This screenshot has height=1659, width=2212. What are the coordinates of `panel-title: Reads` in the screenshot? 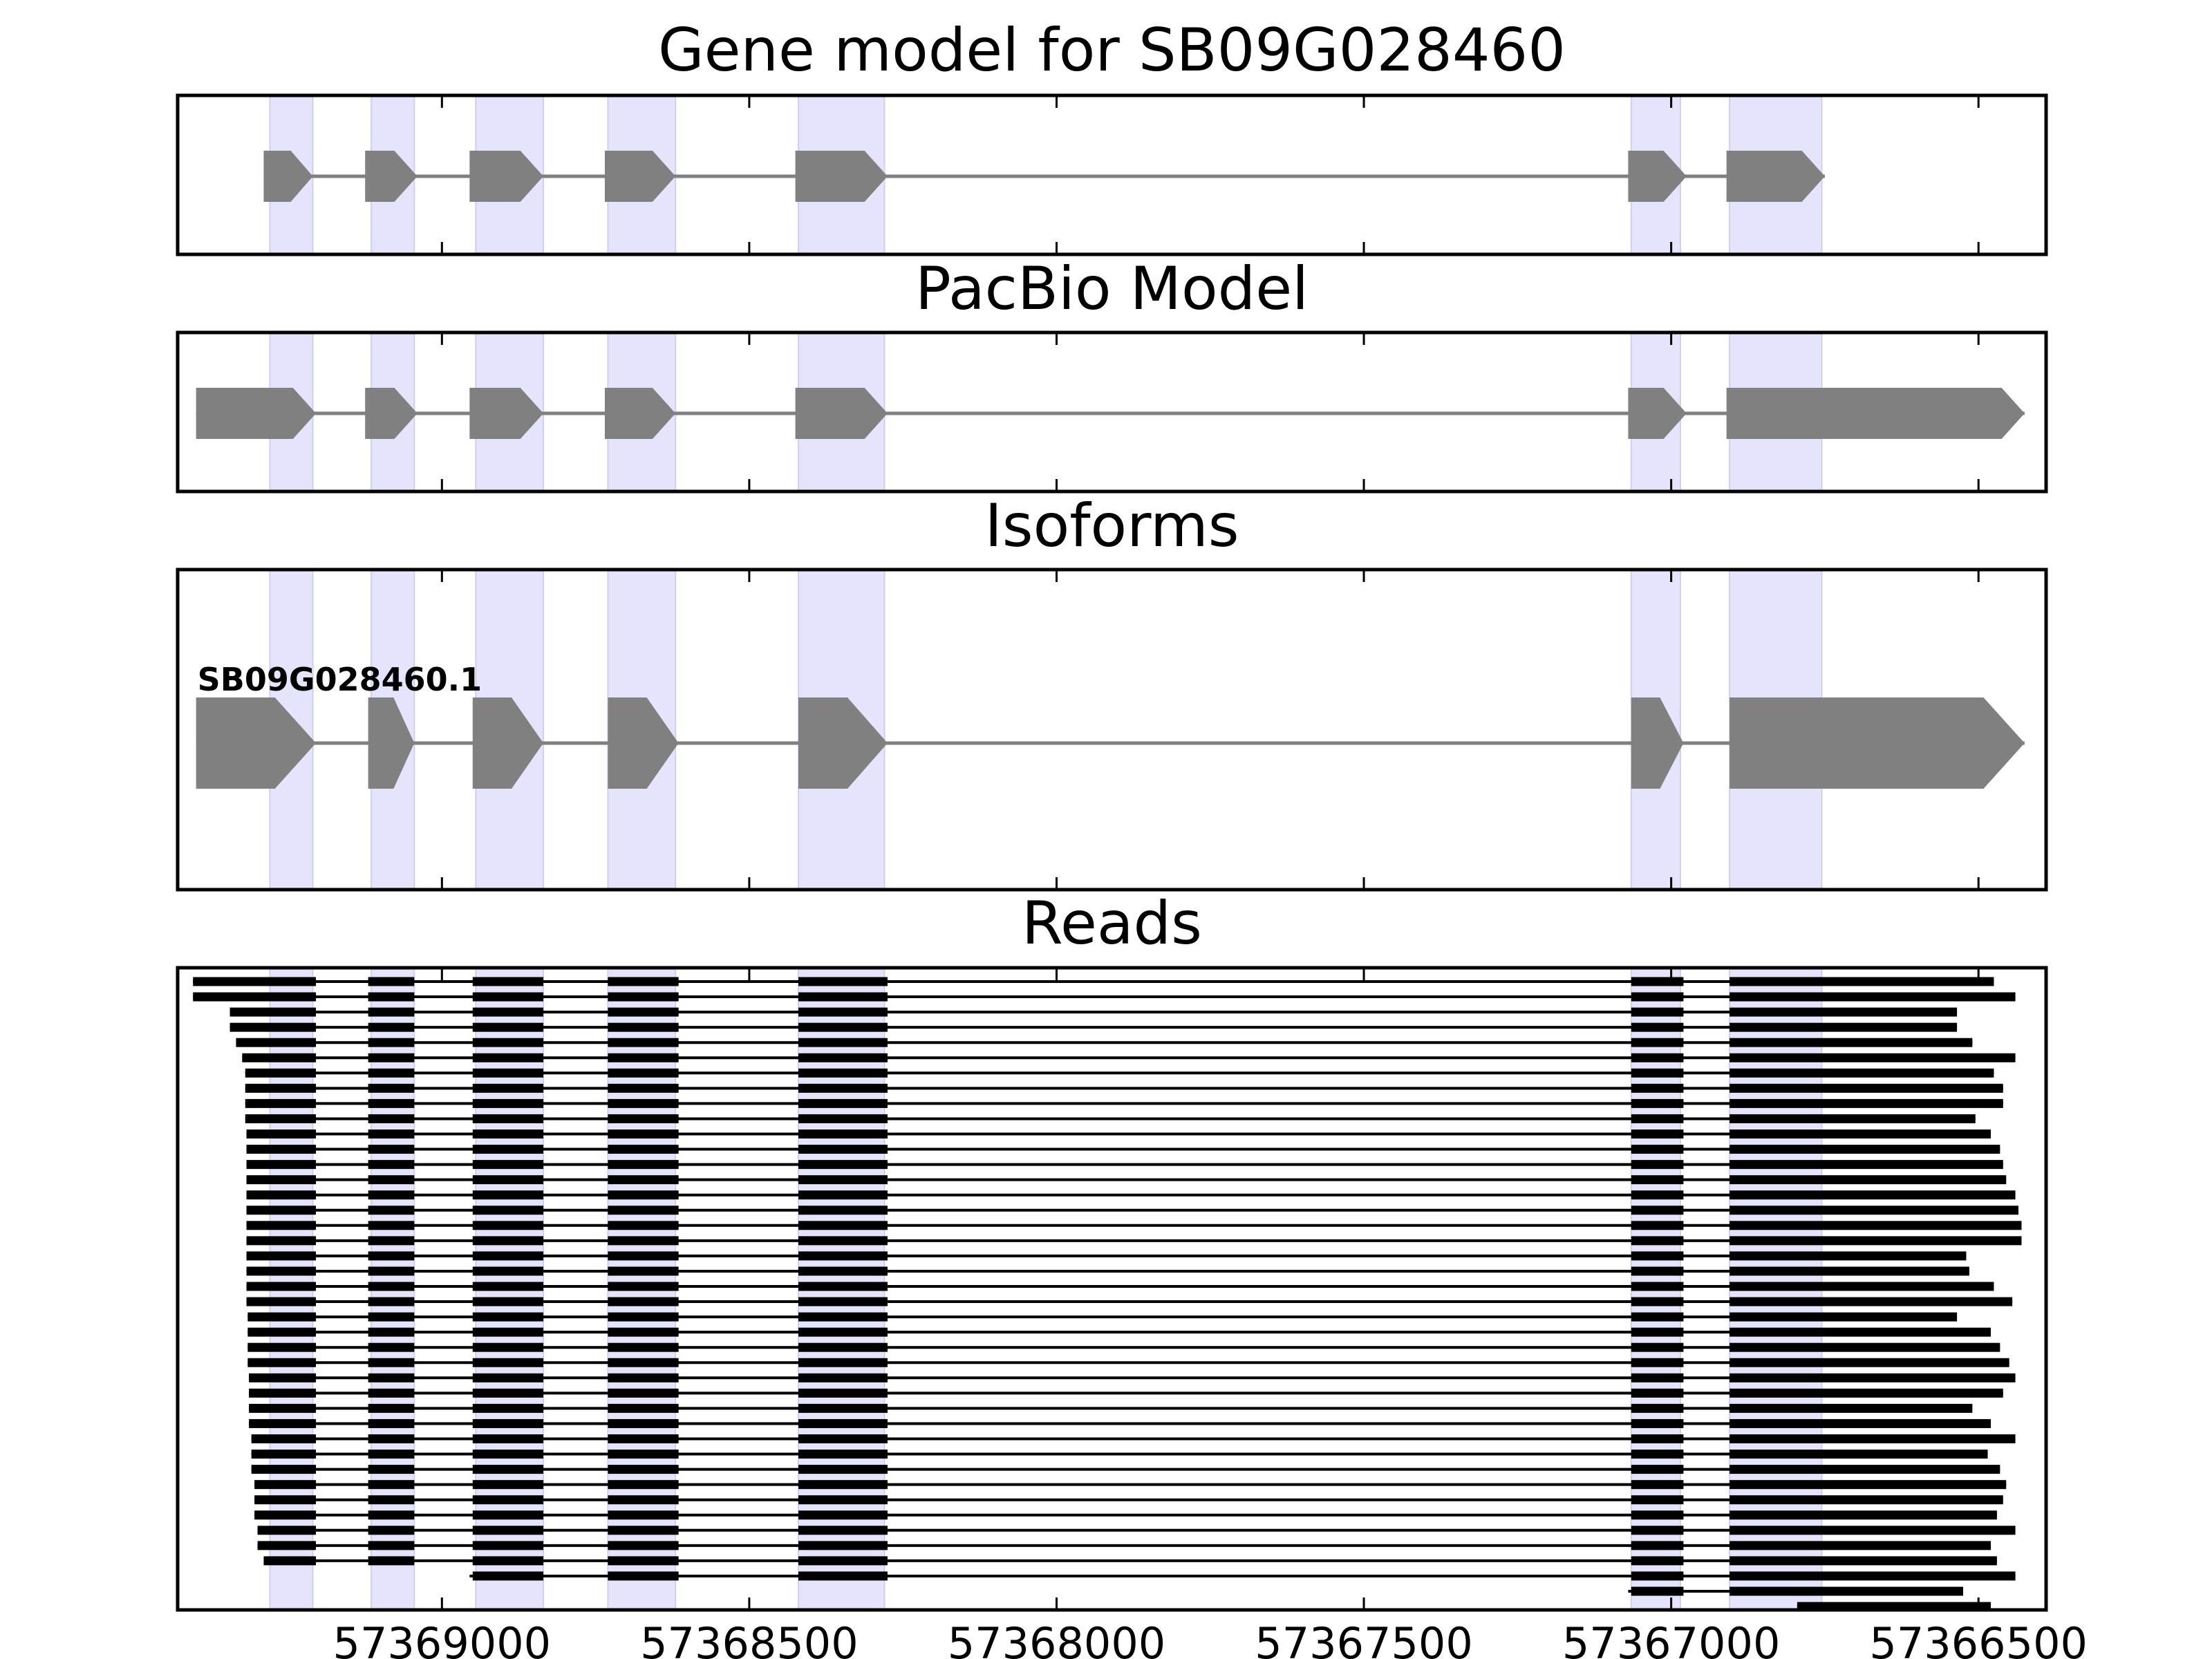 It's located at (1112, 924).